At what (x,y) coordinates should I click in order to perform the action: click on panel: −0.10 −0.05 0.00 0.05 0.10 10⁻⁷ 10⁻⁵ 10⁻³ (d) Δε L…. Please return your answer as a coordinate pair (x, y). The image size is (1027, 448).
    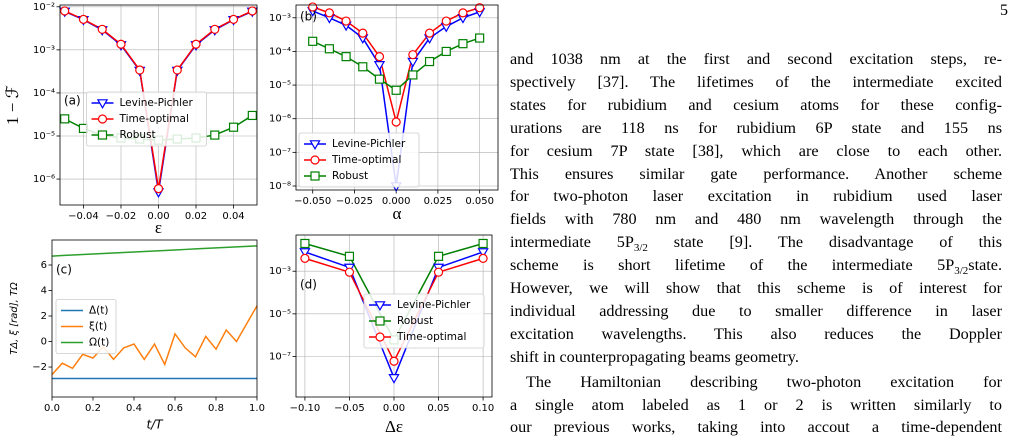
    Looking at the image, I should click on (381, 335).